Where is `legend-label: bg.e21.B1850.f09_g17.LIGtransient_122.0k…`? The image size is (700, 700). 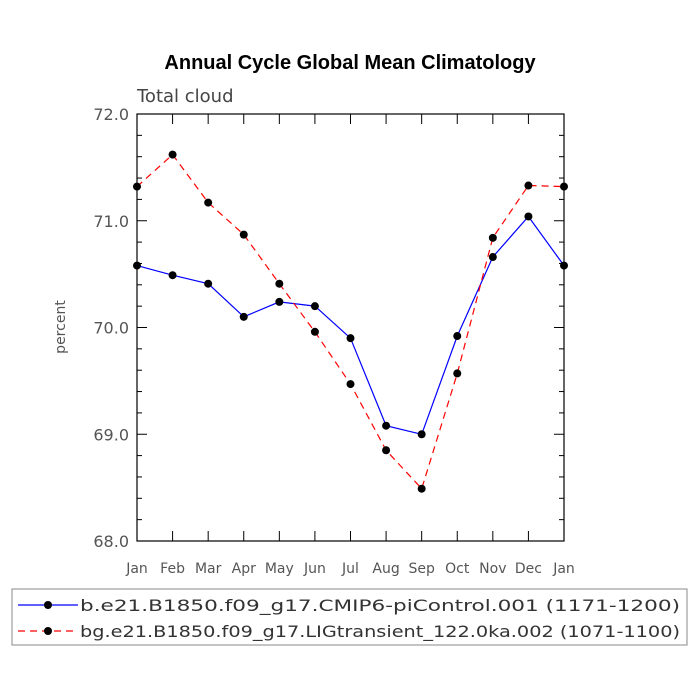 legend-label: bg.e21.B1850.f09_g17.LIGtransient_122.0k… is located at coordinates (380, 632).